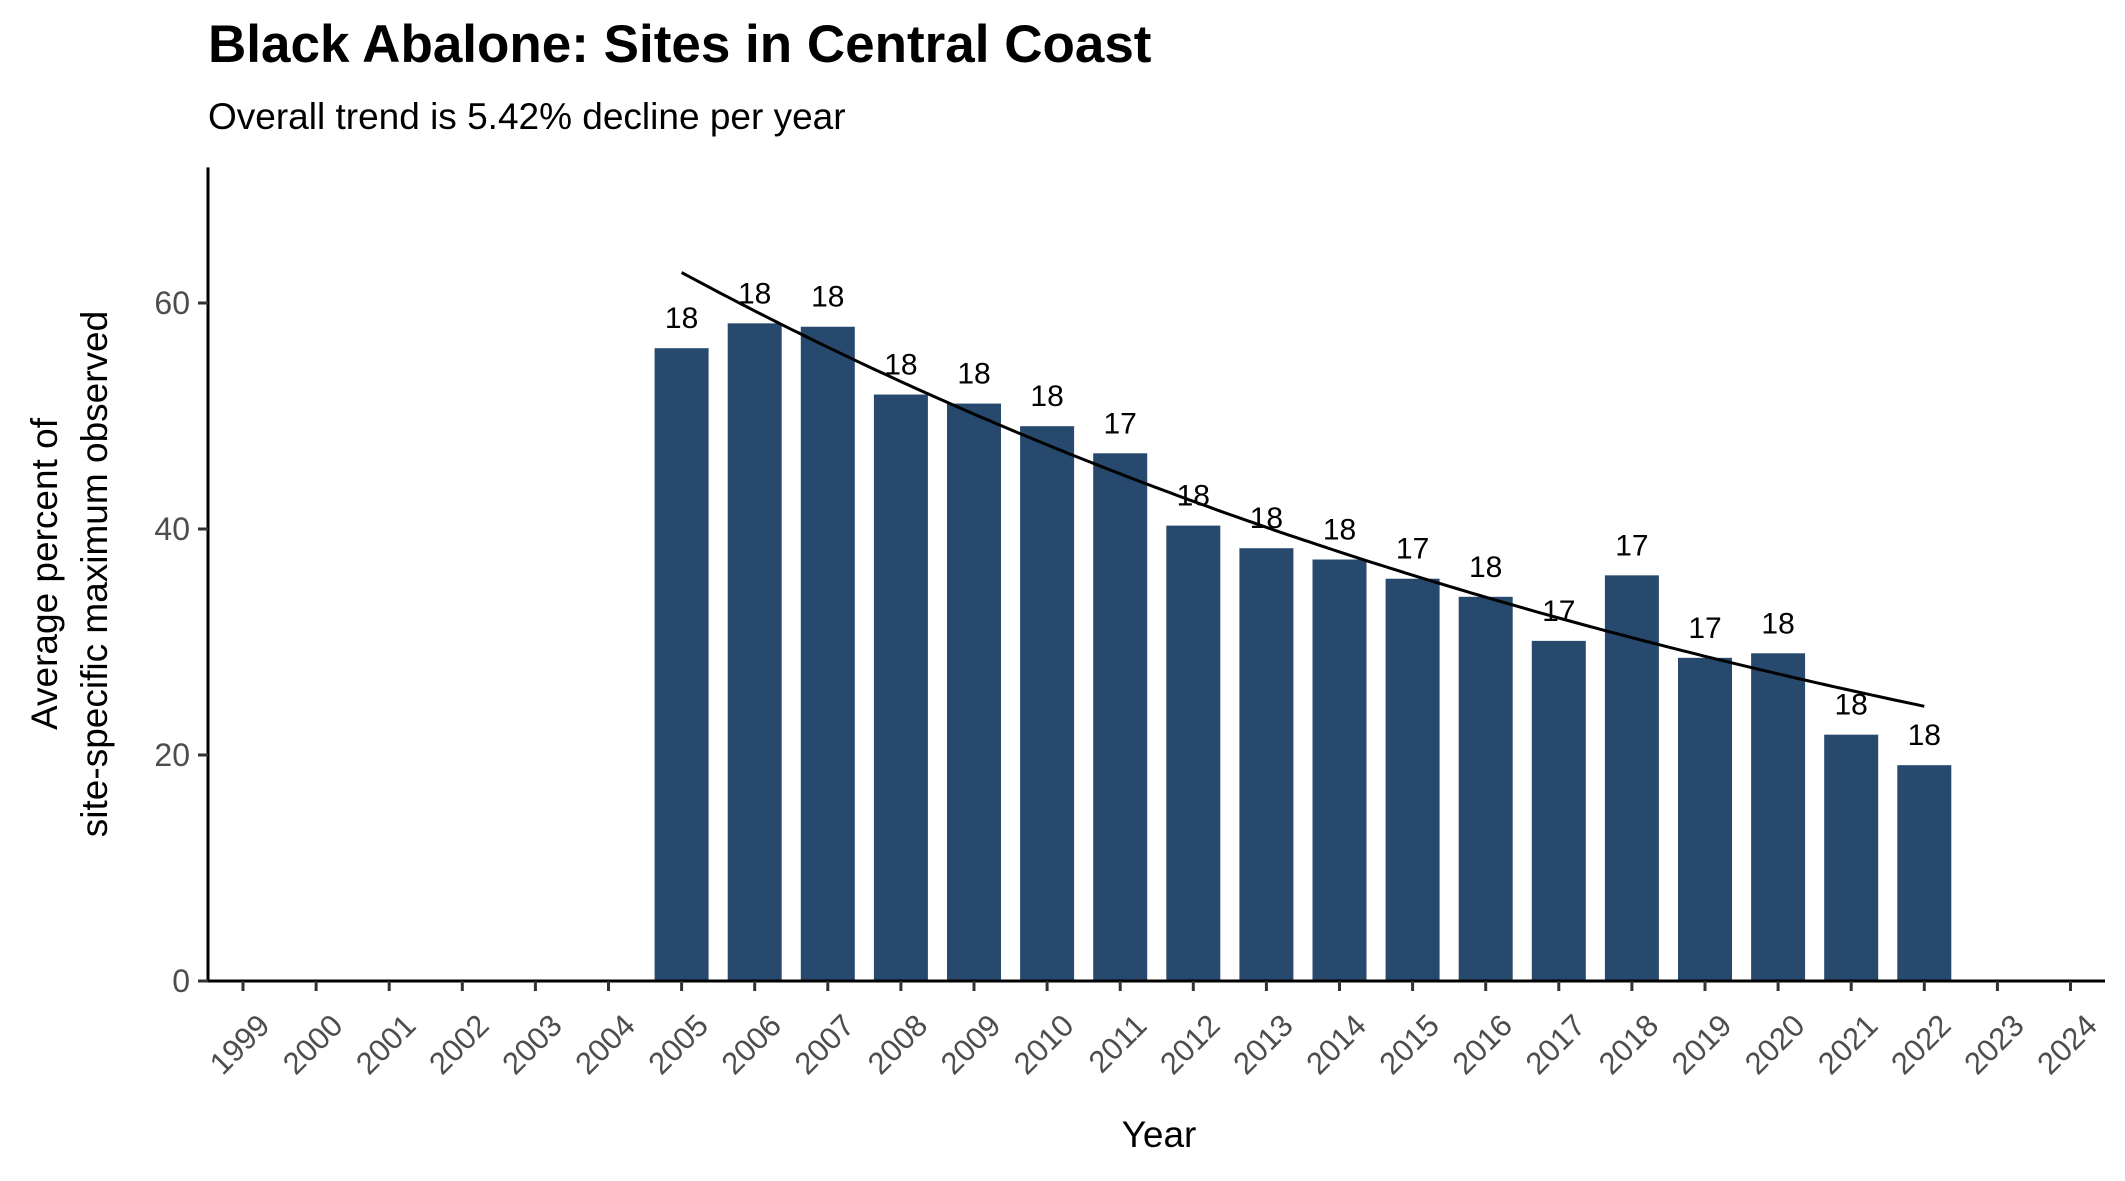 The image size is (2125, 1181). What do you see at coordinates (900, 365) in the screenshot?
I see `bar-label-2008: 18` at bounding box center [900, 365].